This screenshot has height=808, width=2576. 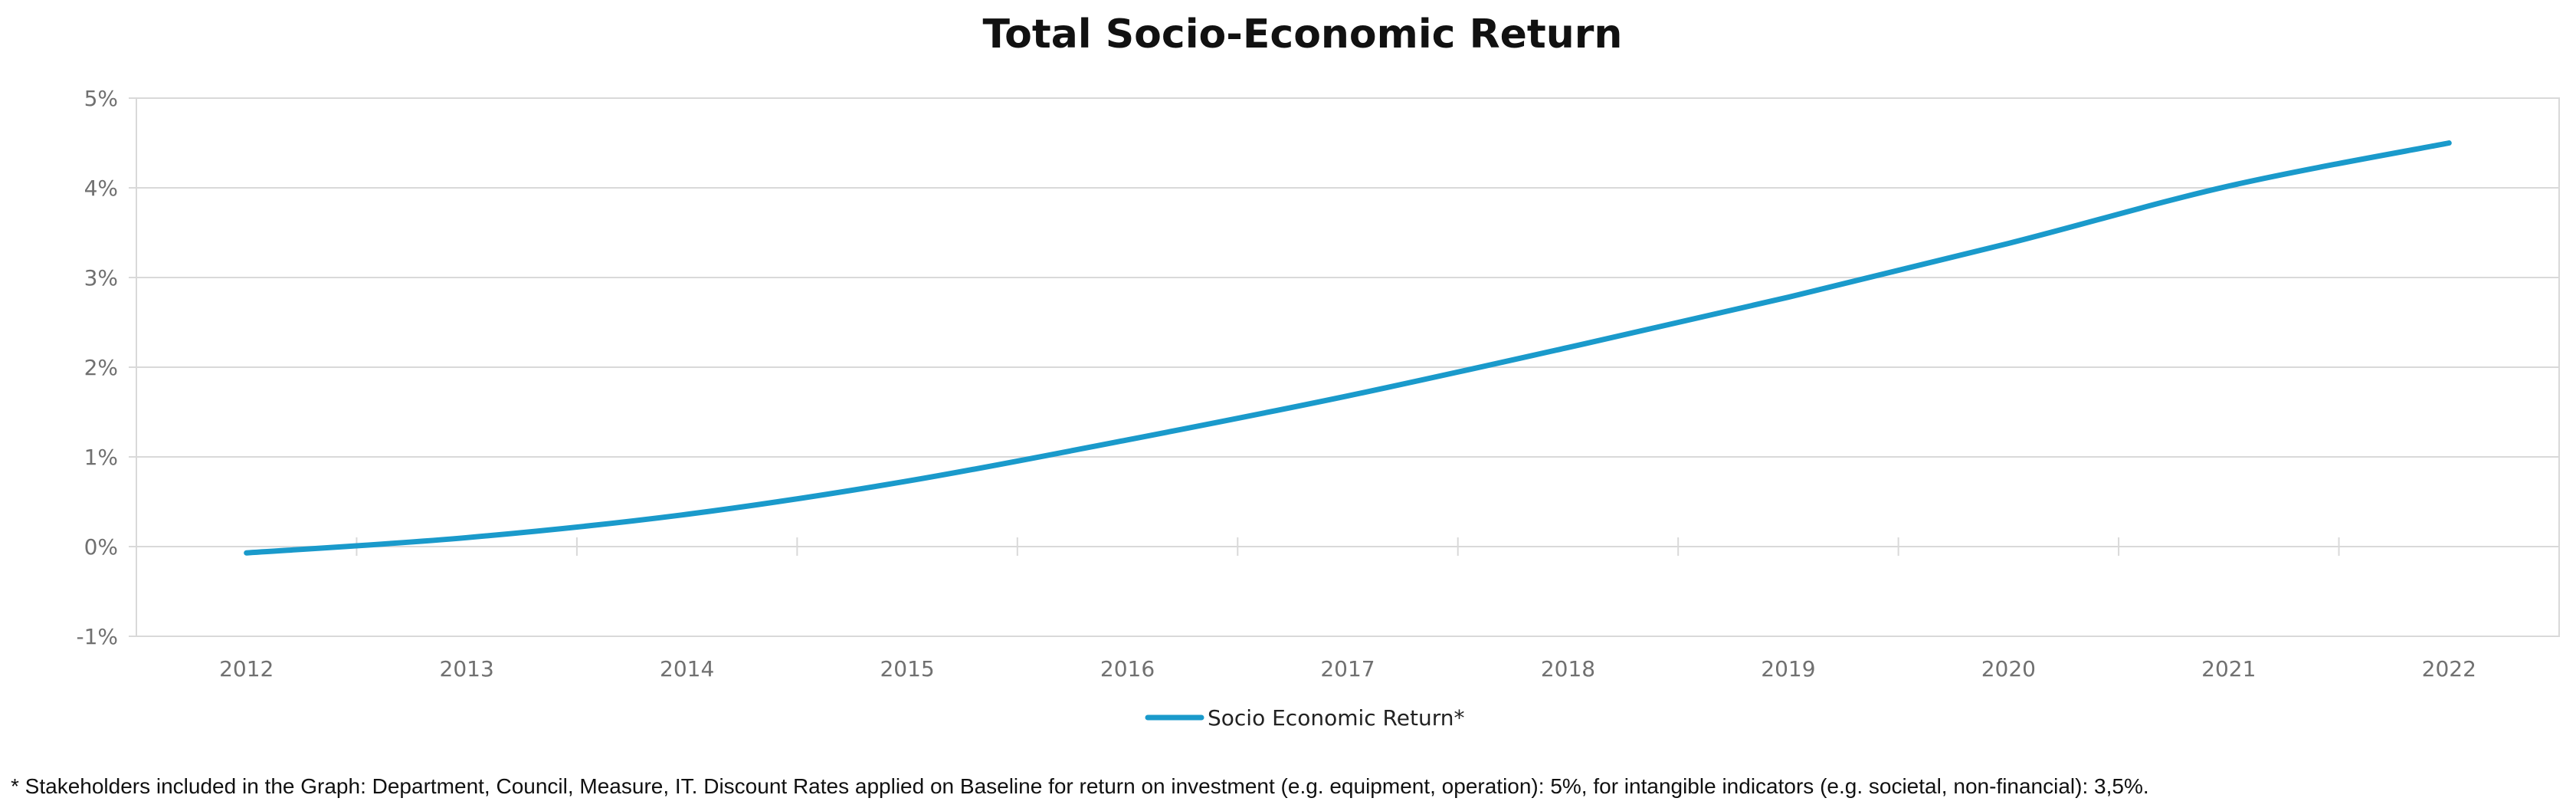 I want to click on x-tick-label: 2019, so click(x=1788, y=669).